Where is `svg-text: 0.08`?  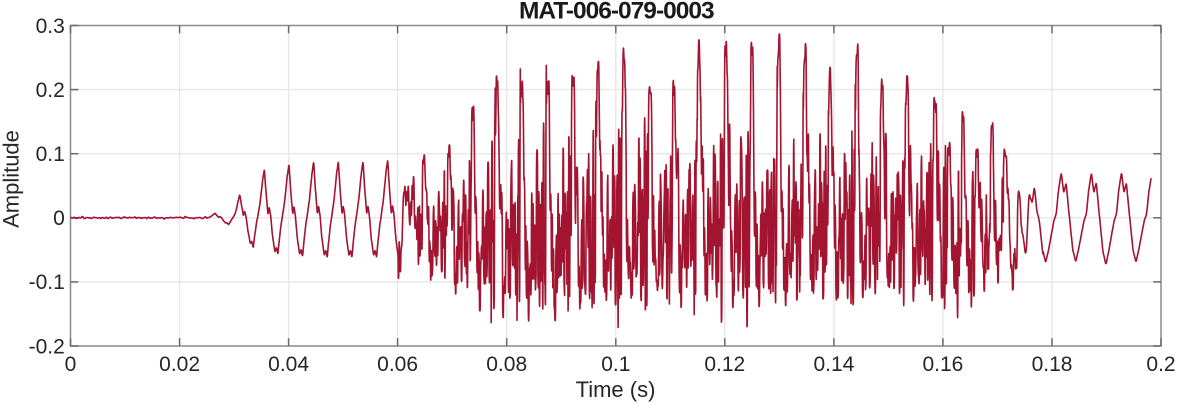
svg-text: 0.08 is located at coordinates (506, 364).